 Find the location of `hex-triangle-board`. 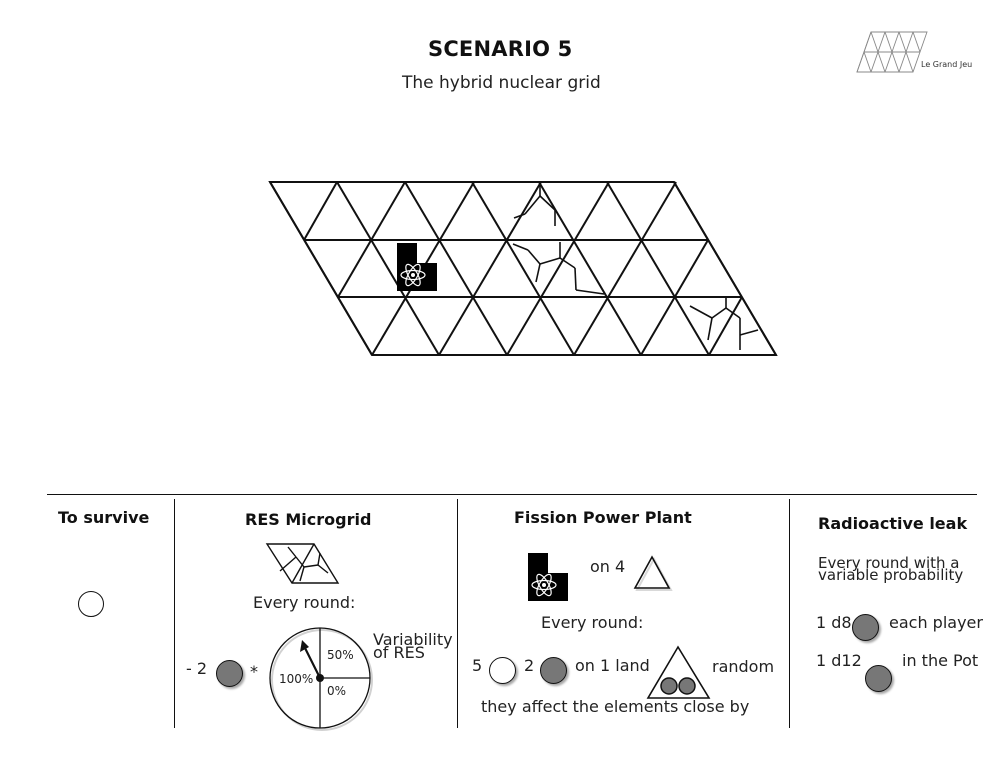

hex-triangle-board is located at coordinates (523, 268).